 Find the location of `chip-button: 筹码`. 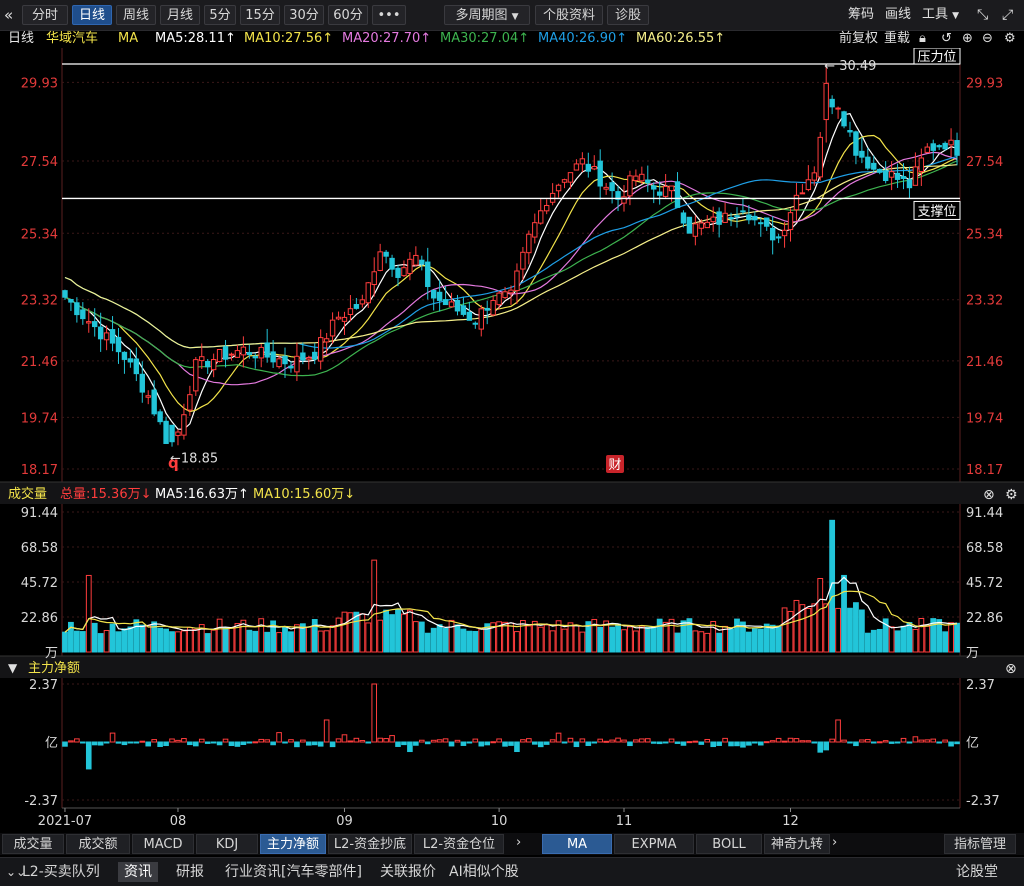

chip-button: 筹码 is located at coordinates (861, 14).